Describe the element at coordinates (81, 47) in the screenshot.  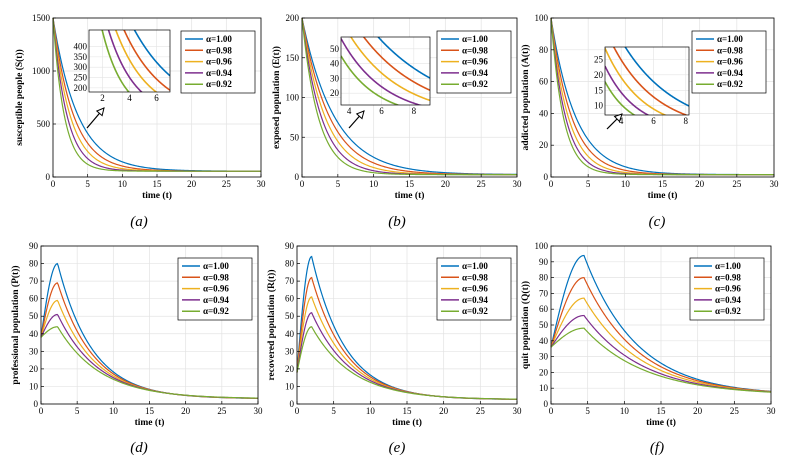
I see `inset-y-tick-label: 400` at that location.